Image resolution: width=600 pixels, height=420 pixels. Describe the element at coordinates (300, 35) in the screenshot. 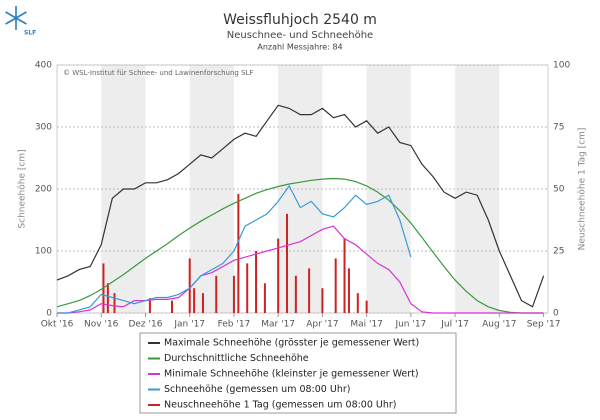

I see `chart-subtitle: Neuschnee- und Schneehöhe` at that location.